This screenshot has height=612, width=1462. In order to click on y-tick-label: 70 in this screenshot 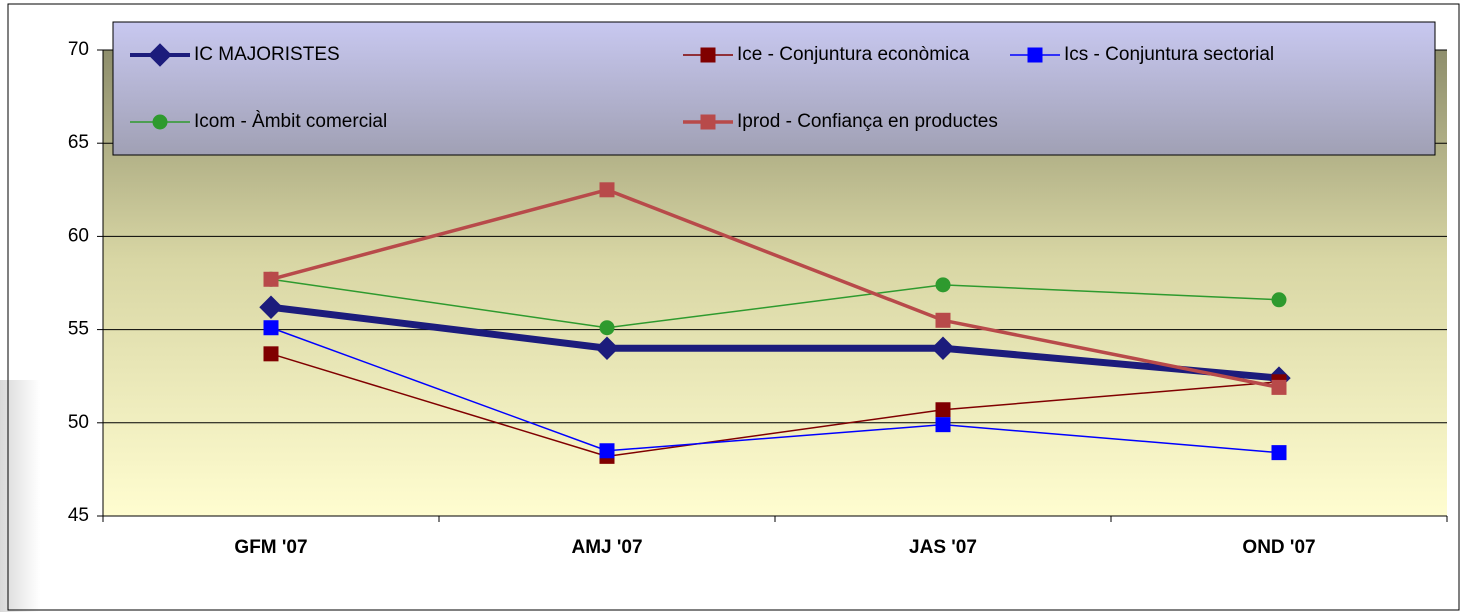, I will do `click(78, 49)`.